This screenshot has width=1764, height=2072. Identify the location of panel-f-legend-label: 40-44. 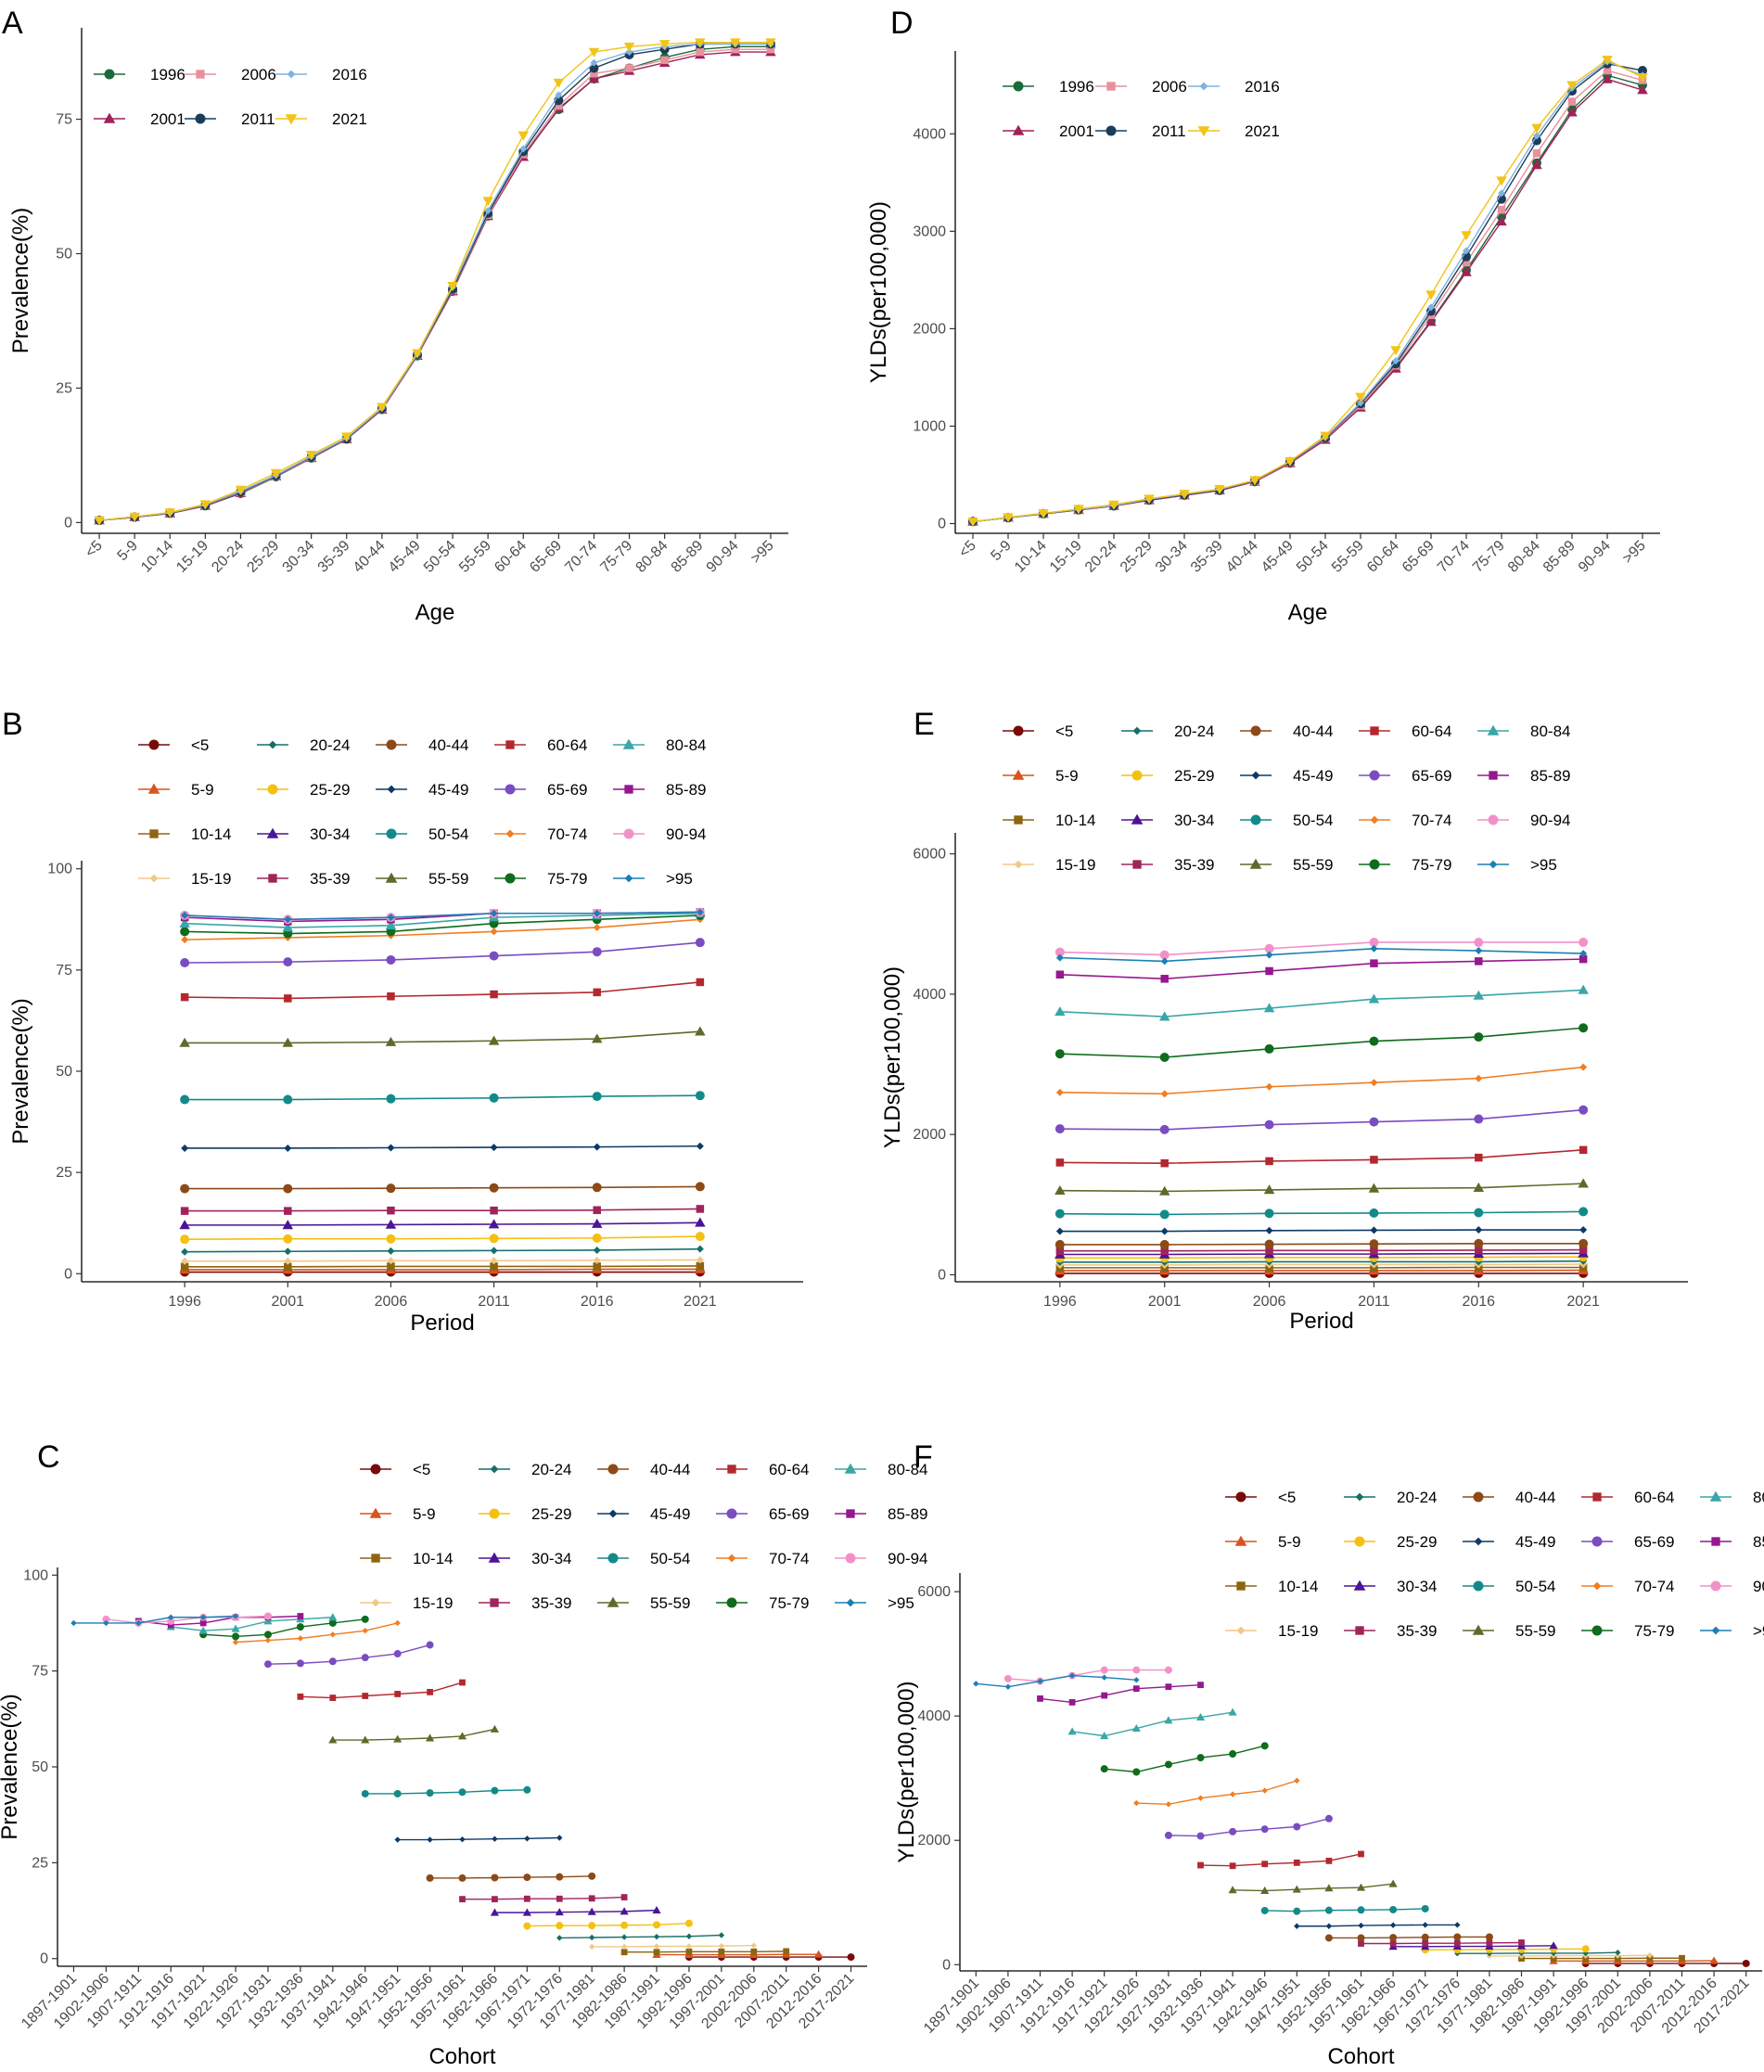
(1535, 1497).